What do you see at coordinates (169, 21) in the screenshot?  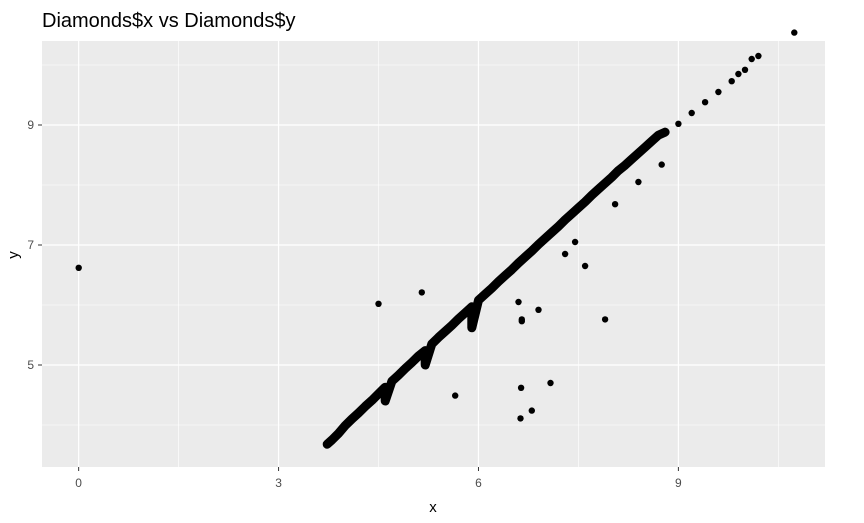 I see `chart-title: Diamonds$x vs Diamonds$y` at bounding box center [169, 21].